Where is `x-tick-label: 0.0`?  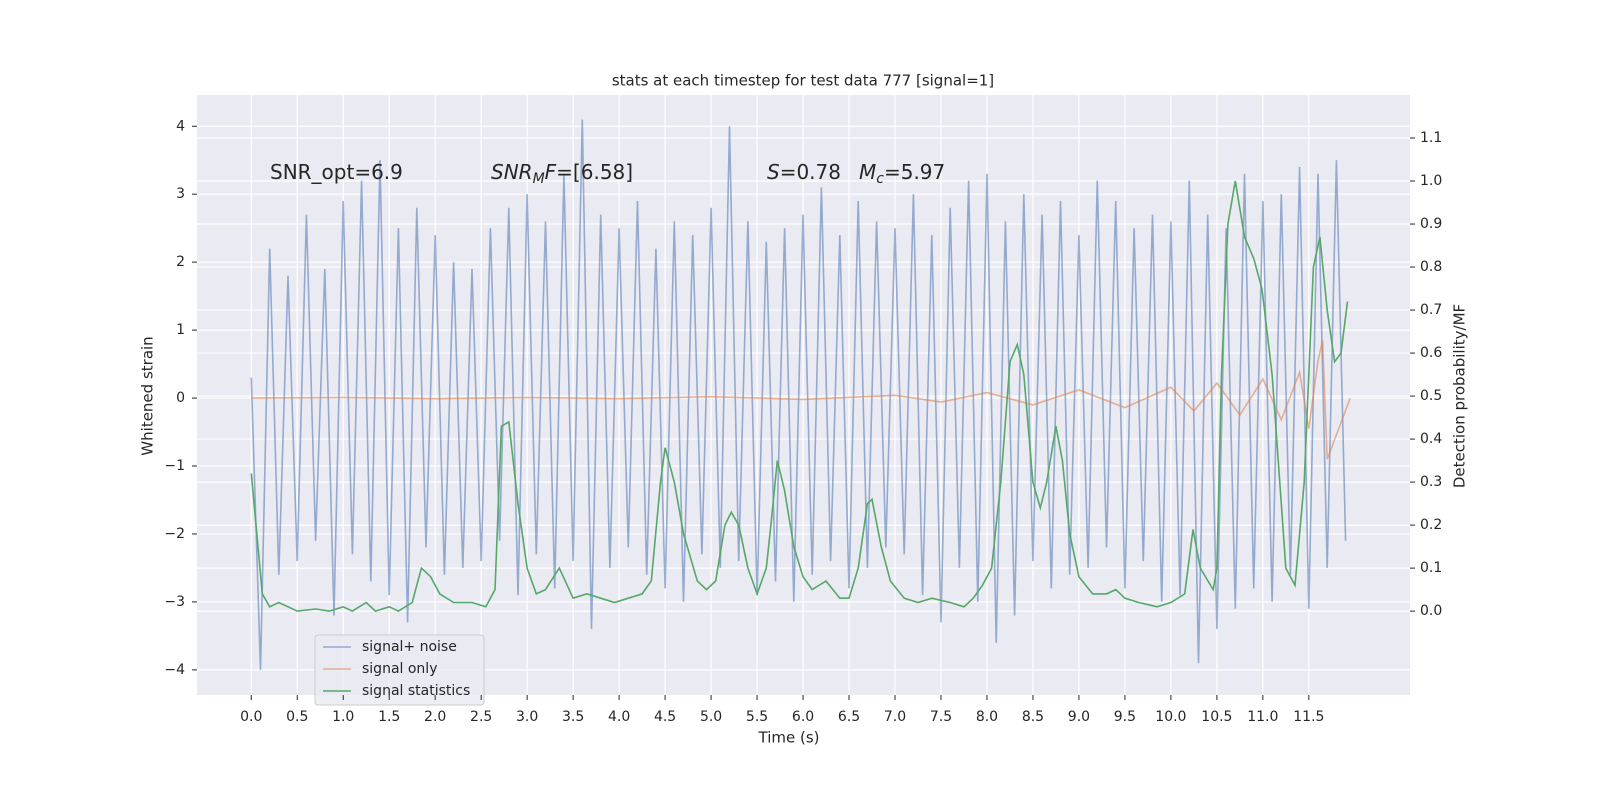
x-tick-label: 0.0 is located at coordinates (251, 717).